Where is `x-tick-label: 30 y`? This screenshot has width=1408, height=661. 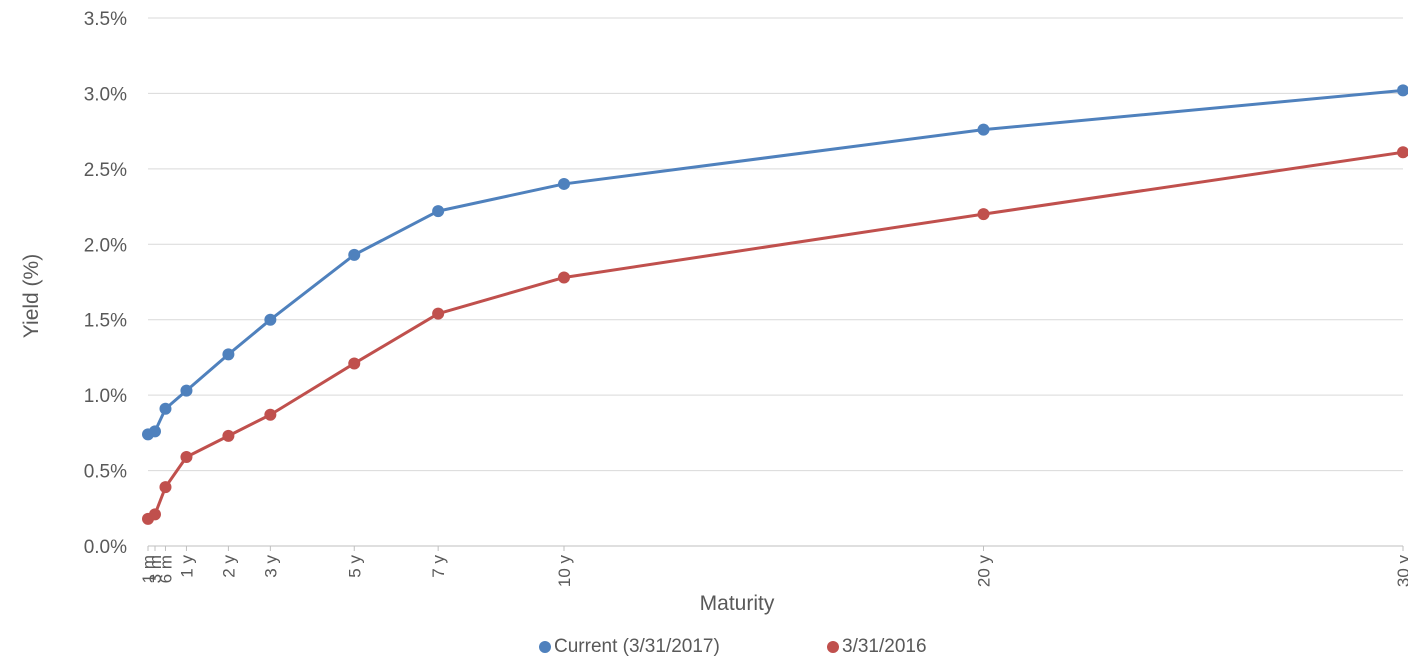 x-tick-label: 30 y is located at coordinates (1401, 571).